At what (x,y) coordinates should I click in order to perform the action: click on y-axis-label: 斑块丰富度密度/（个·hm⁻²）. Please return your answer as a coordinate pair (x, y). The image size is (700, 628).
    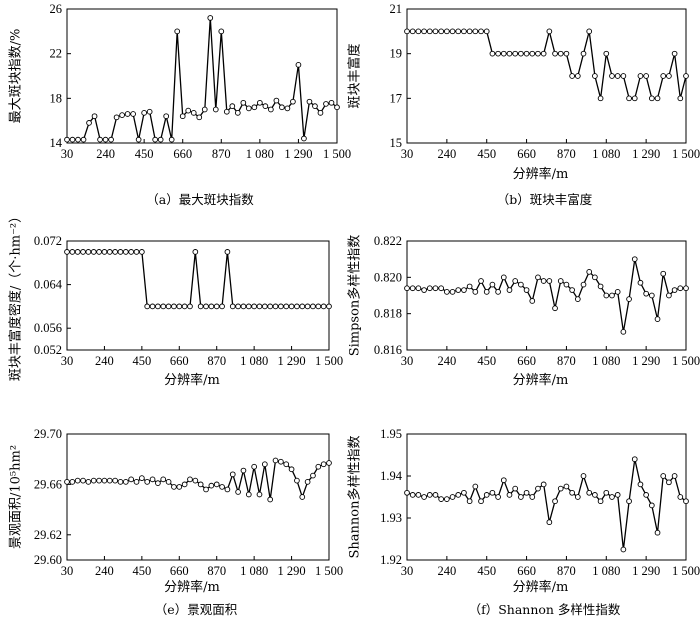
    Looking at the image, I should click on (16, 295).